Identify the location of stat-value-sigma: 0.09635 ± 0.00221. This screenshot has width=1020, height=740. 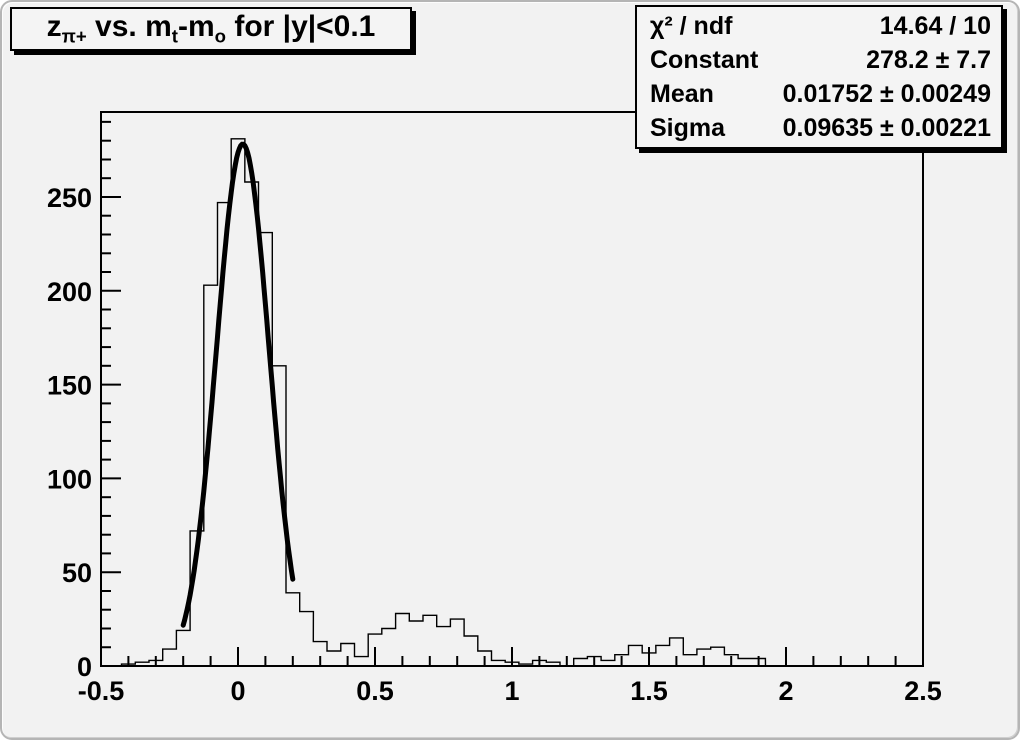
(886, 128).